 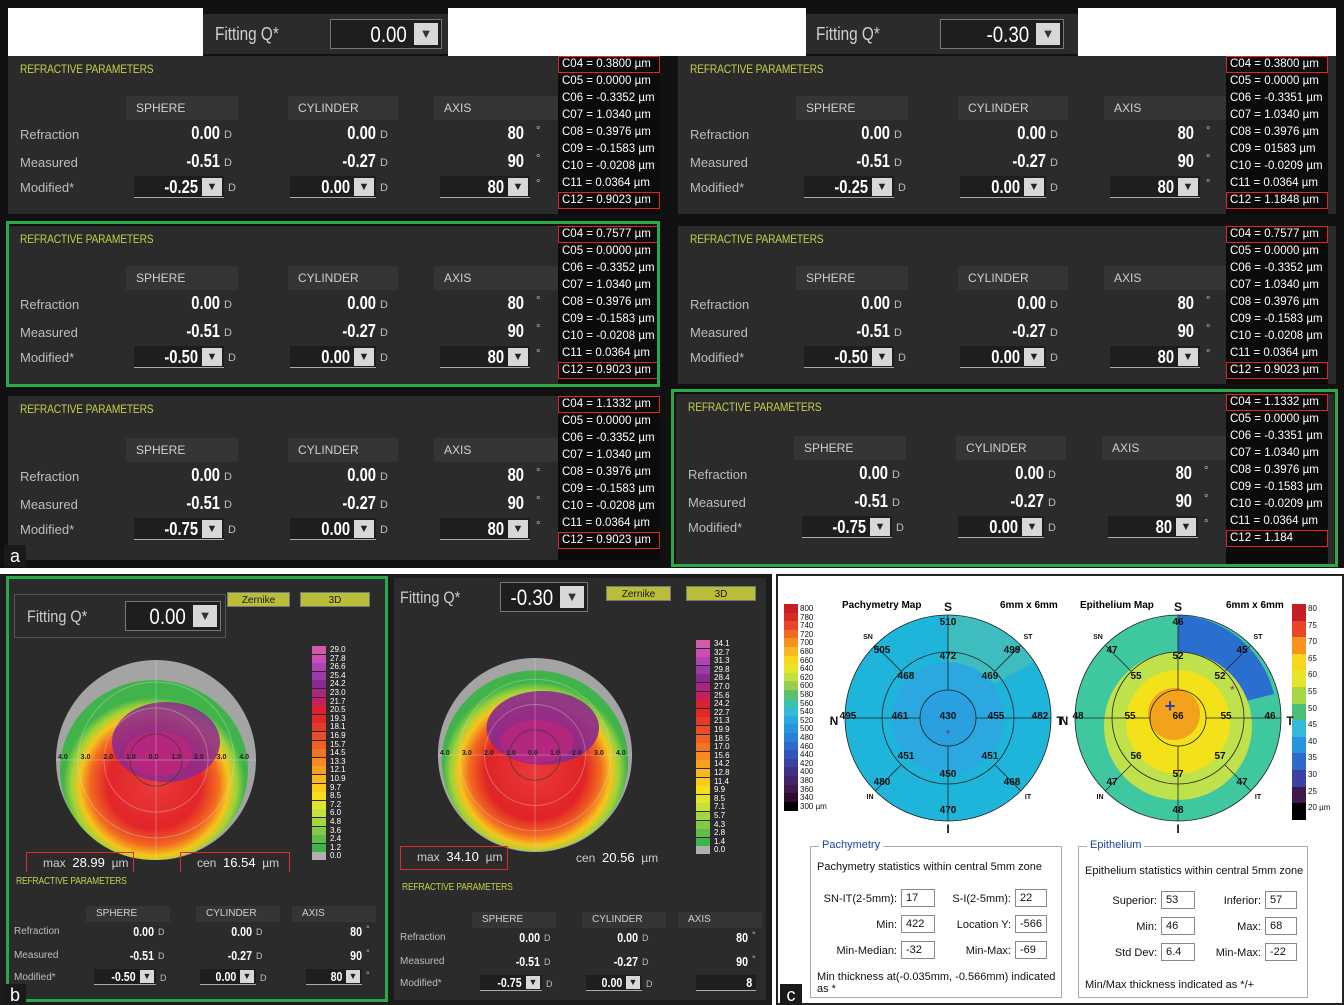 I want to click on label: Inferior:, so click(x=1242, y=901).